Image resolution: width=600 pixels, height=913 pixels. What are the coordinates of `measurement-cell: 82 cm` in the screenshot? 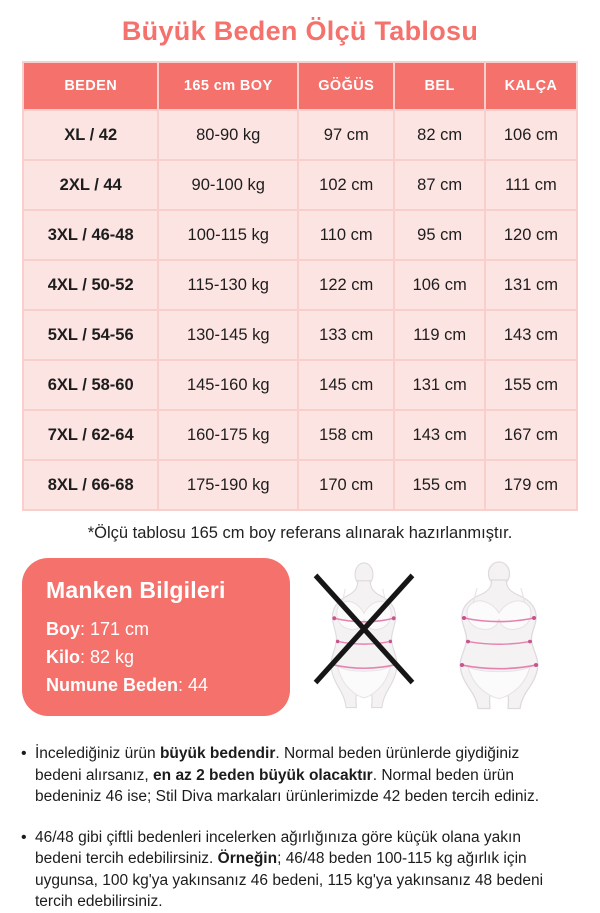 It's located at (439, 135).